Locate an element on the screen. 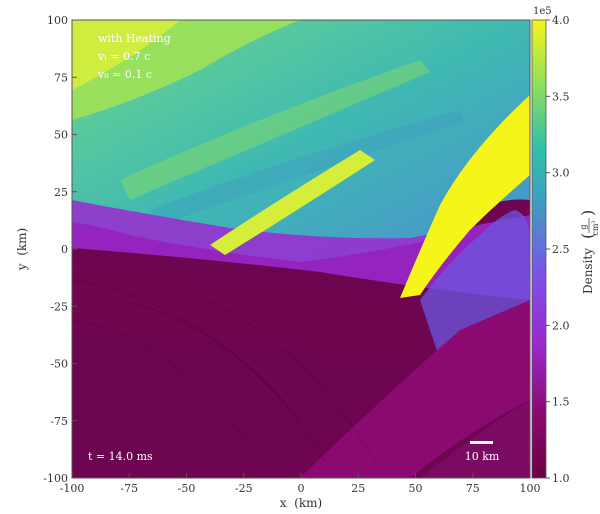  x-tick-label: -50 is located at coordinates (187, 488).